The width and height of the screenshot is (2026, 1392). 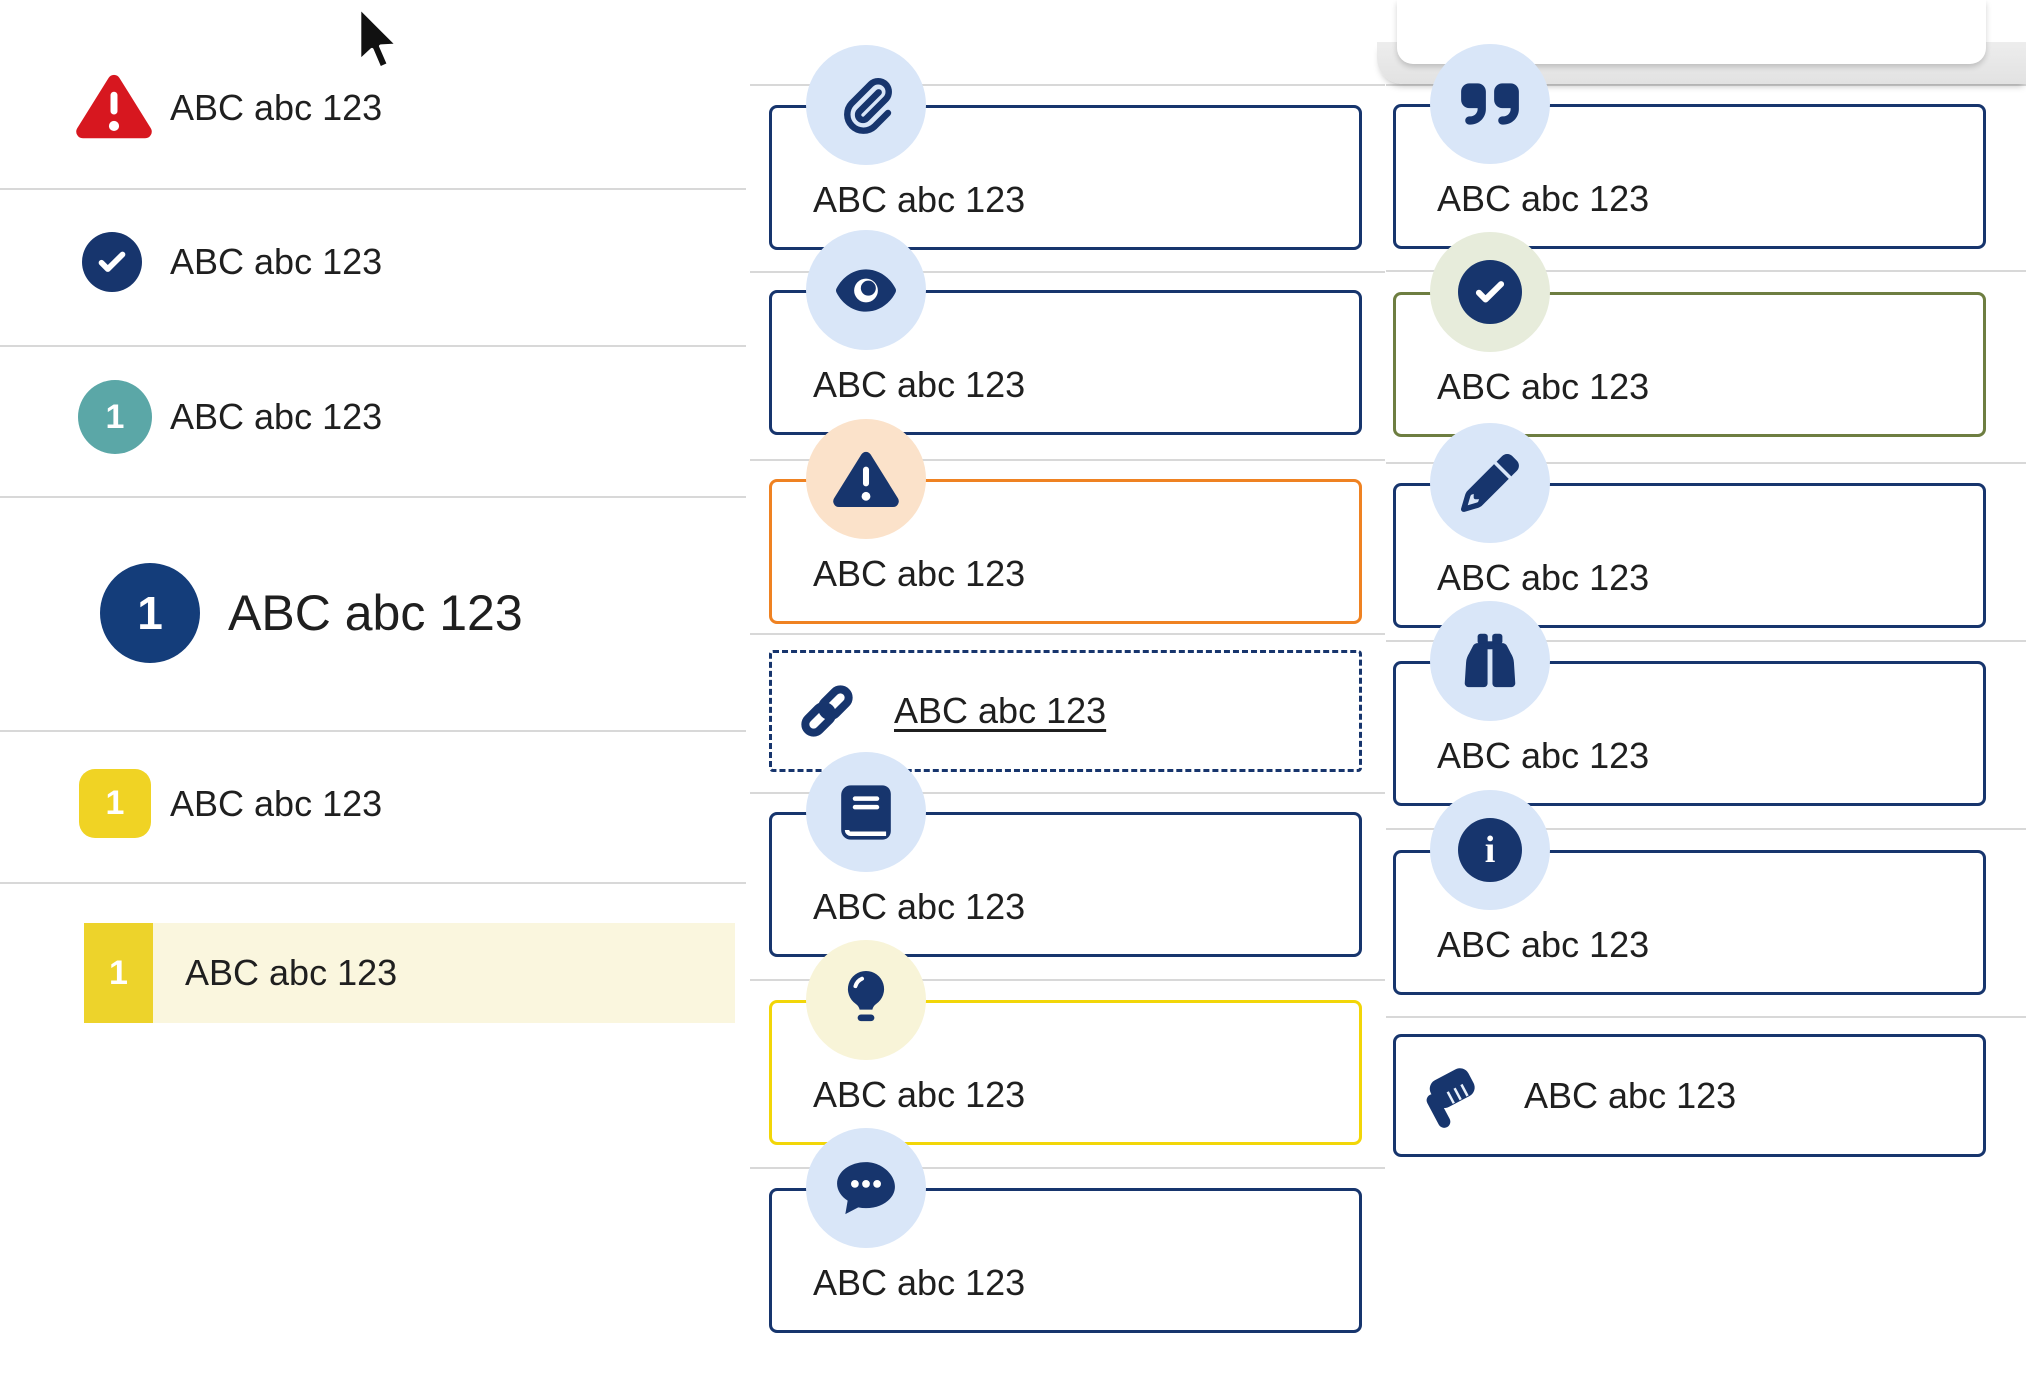 What do you see at coordinates (115, 803) in the screenshot?
I see `number-tab-icon: 1` at bounding box center [115, 803].